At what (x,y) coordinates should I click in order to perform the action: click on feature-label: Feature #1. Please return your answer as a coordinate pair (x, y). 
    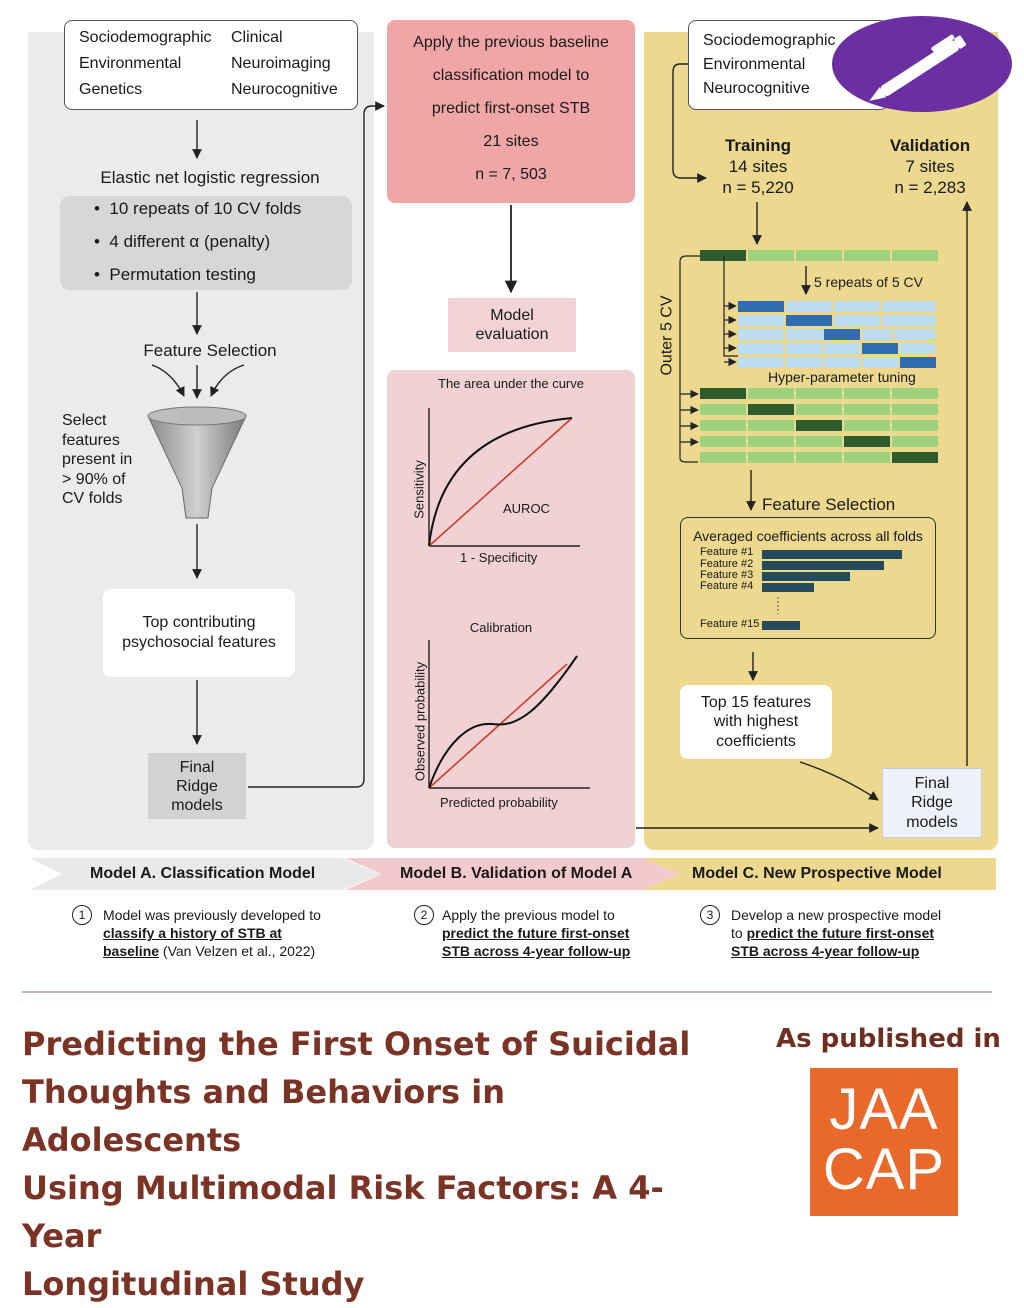
    Looking at the image, I should click on (727, 552).